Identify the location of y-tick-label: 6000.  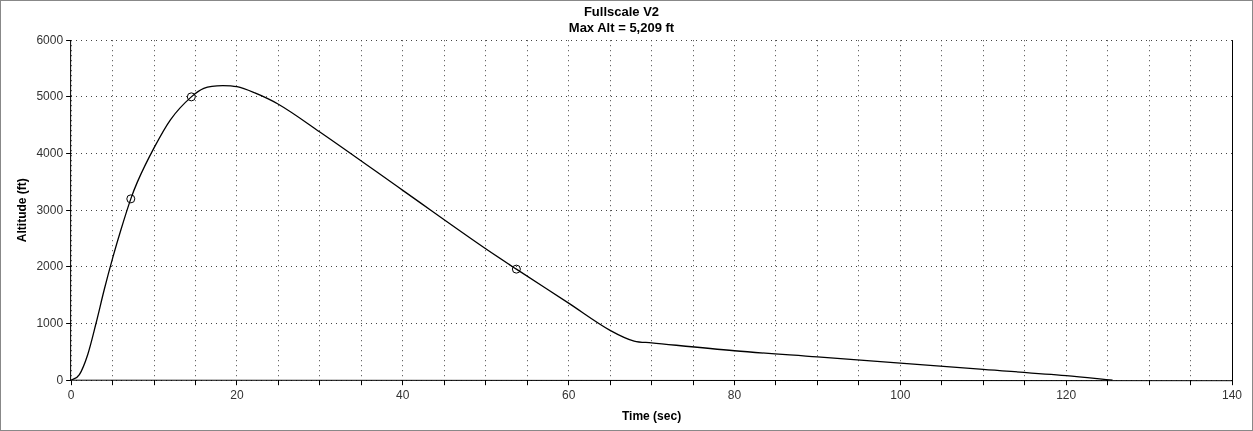
(50, 39).